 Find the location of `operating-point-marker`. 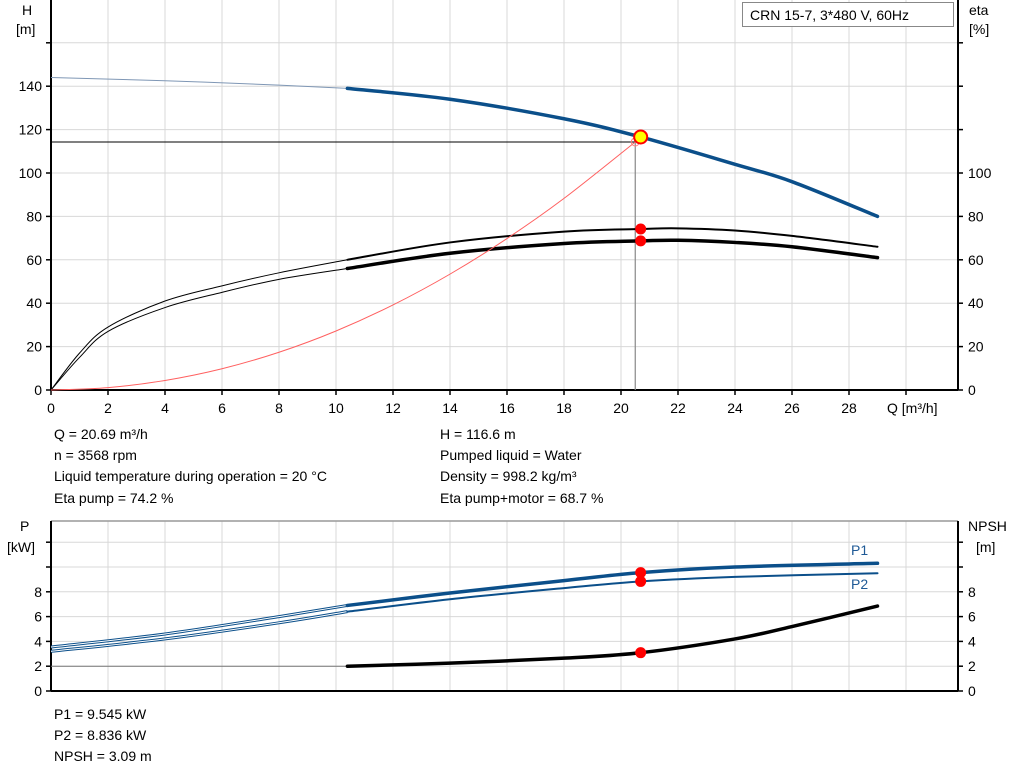

operating-point-marker is located at coordinates (641, 137).